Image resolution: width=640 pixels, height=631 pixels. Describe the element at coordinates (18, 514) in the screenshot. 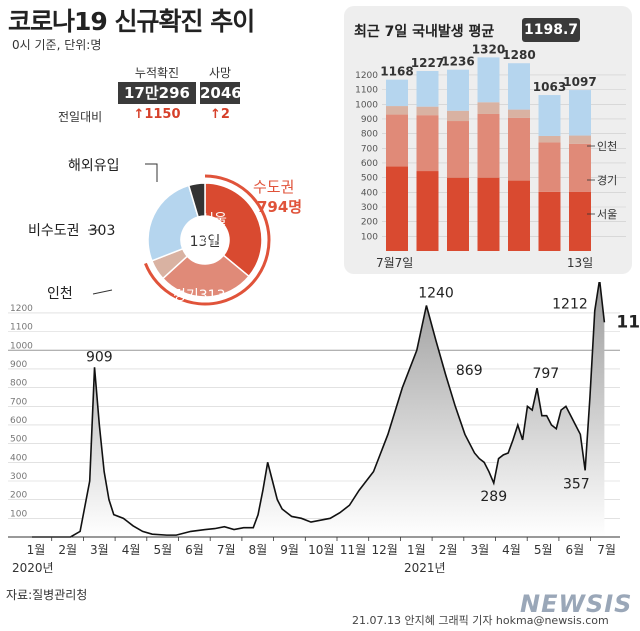

I see `main-ytick-0: 100` at that location.